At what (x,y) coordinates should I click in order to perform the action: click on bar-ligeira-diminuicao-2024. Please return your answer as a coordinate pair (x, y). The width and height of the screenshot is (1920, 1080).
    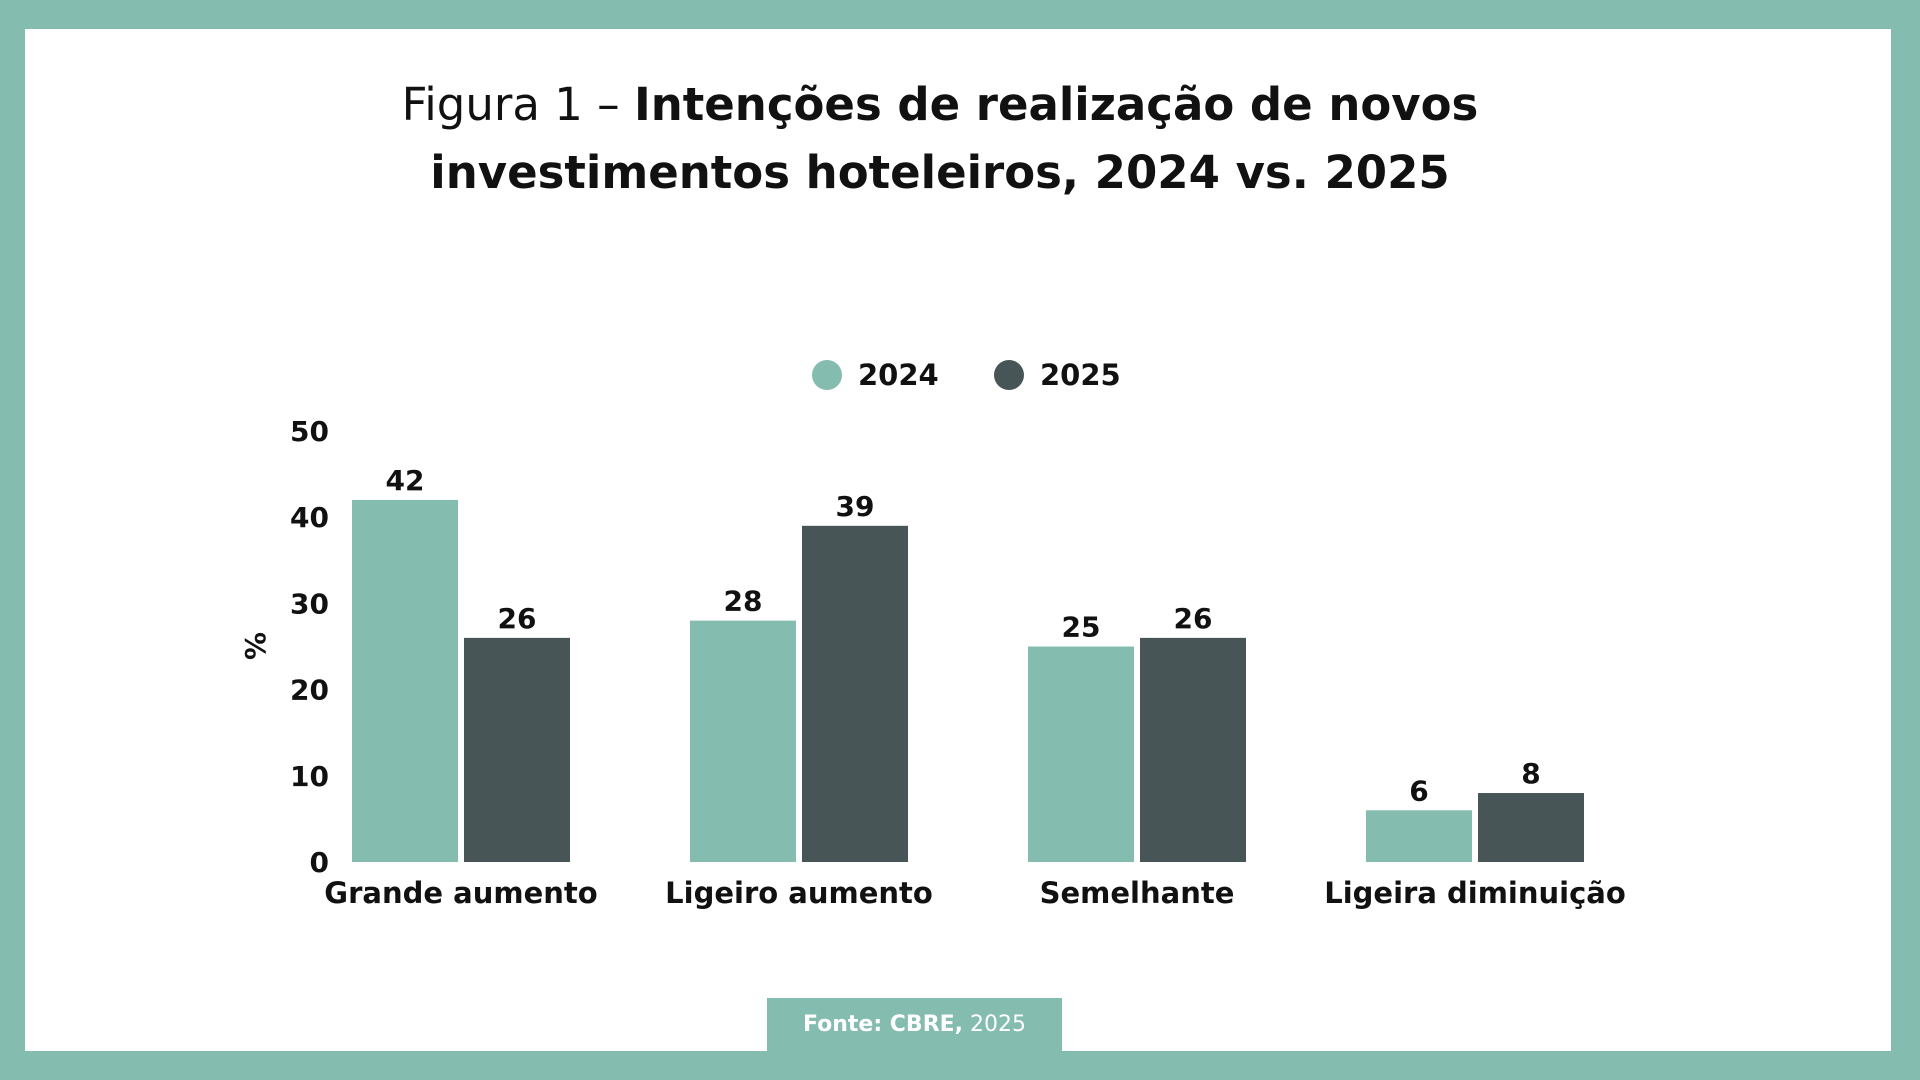
    Looking at the image, I should click on (1419, 836).